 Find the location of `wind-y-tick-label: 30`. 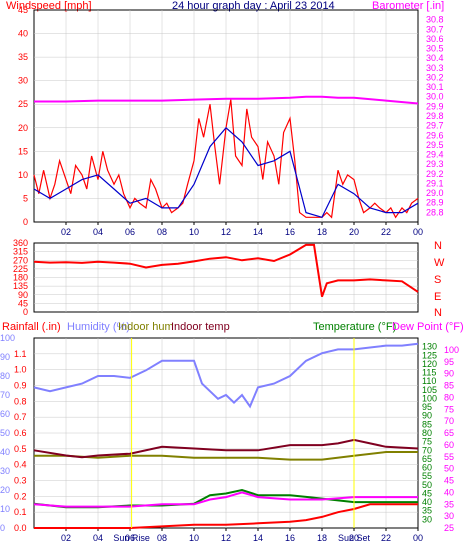

wind-y-tick-label: 30 is located at coordinates (23, 81).